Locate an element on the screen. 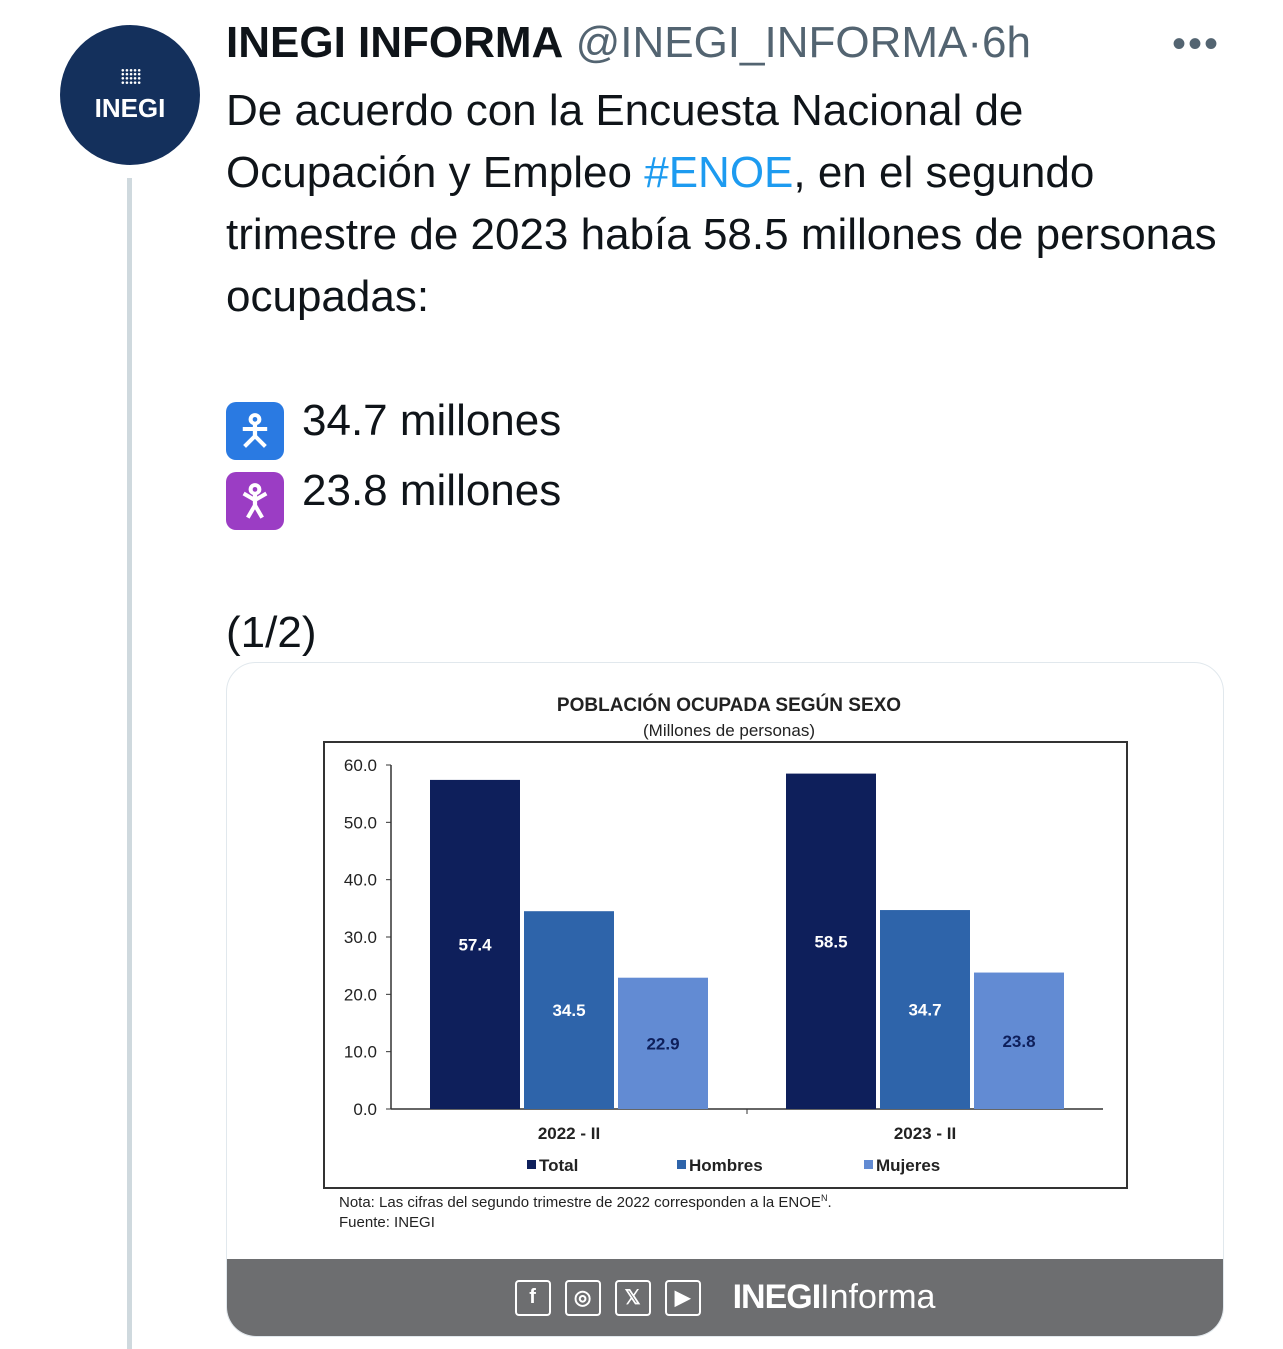 Image resolution: width=1283 pixels, height=1349 pixels. instagram-icon: ◎ is located at coordinates (582, 1297).